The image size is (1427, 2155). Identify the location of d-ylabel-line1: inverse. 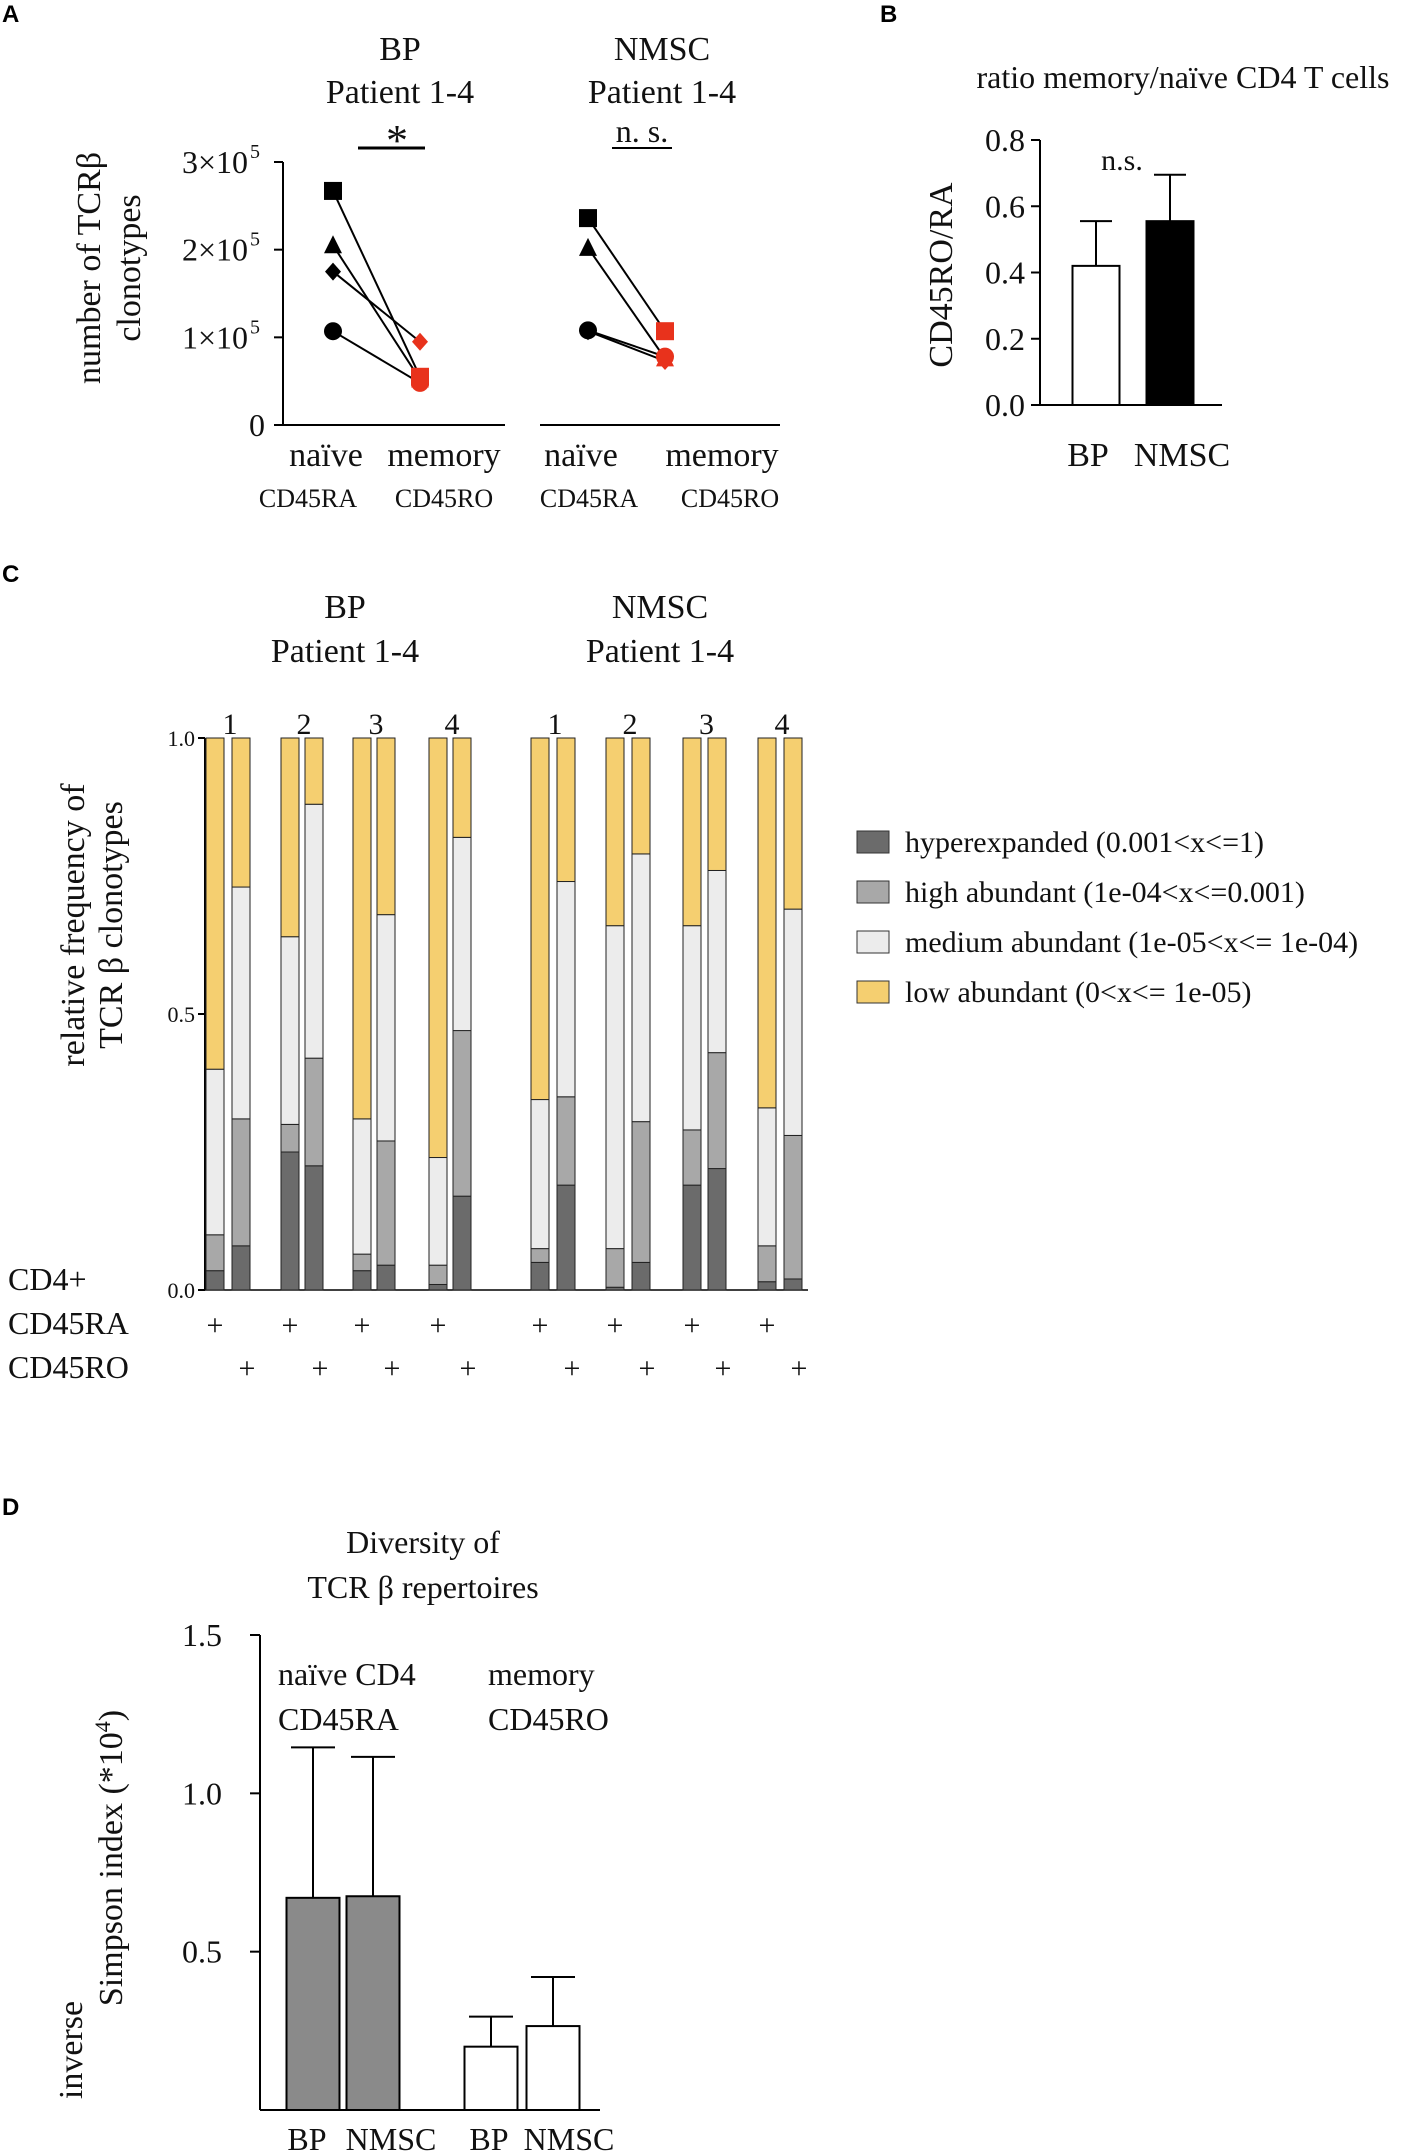
(71, 2050).